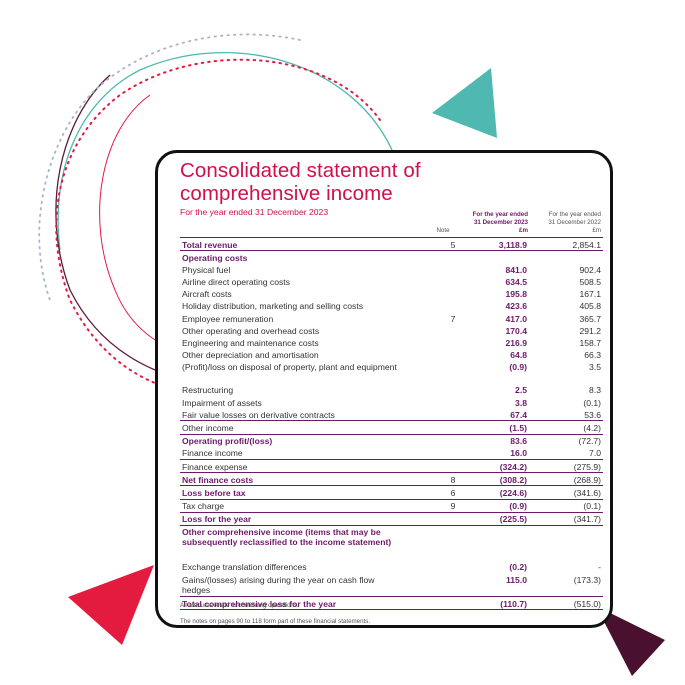 The height and width of the screenshot is (685, 685). Describe the element at coordinates (596, 230) in the screenshot. I see `prior-header-unit: £m` at that location.